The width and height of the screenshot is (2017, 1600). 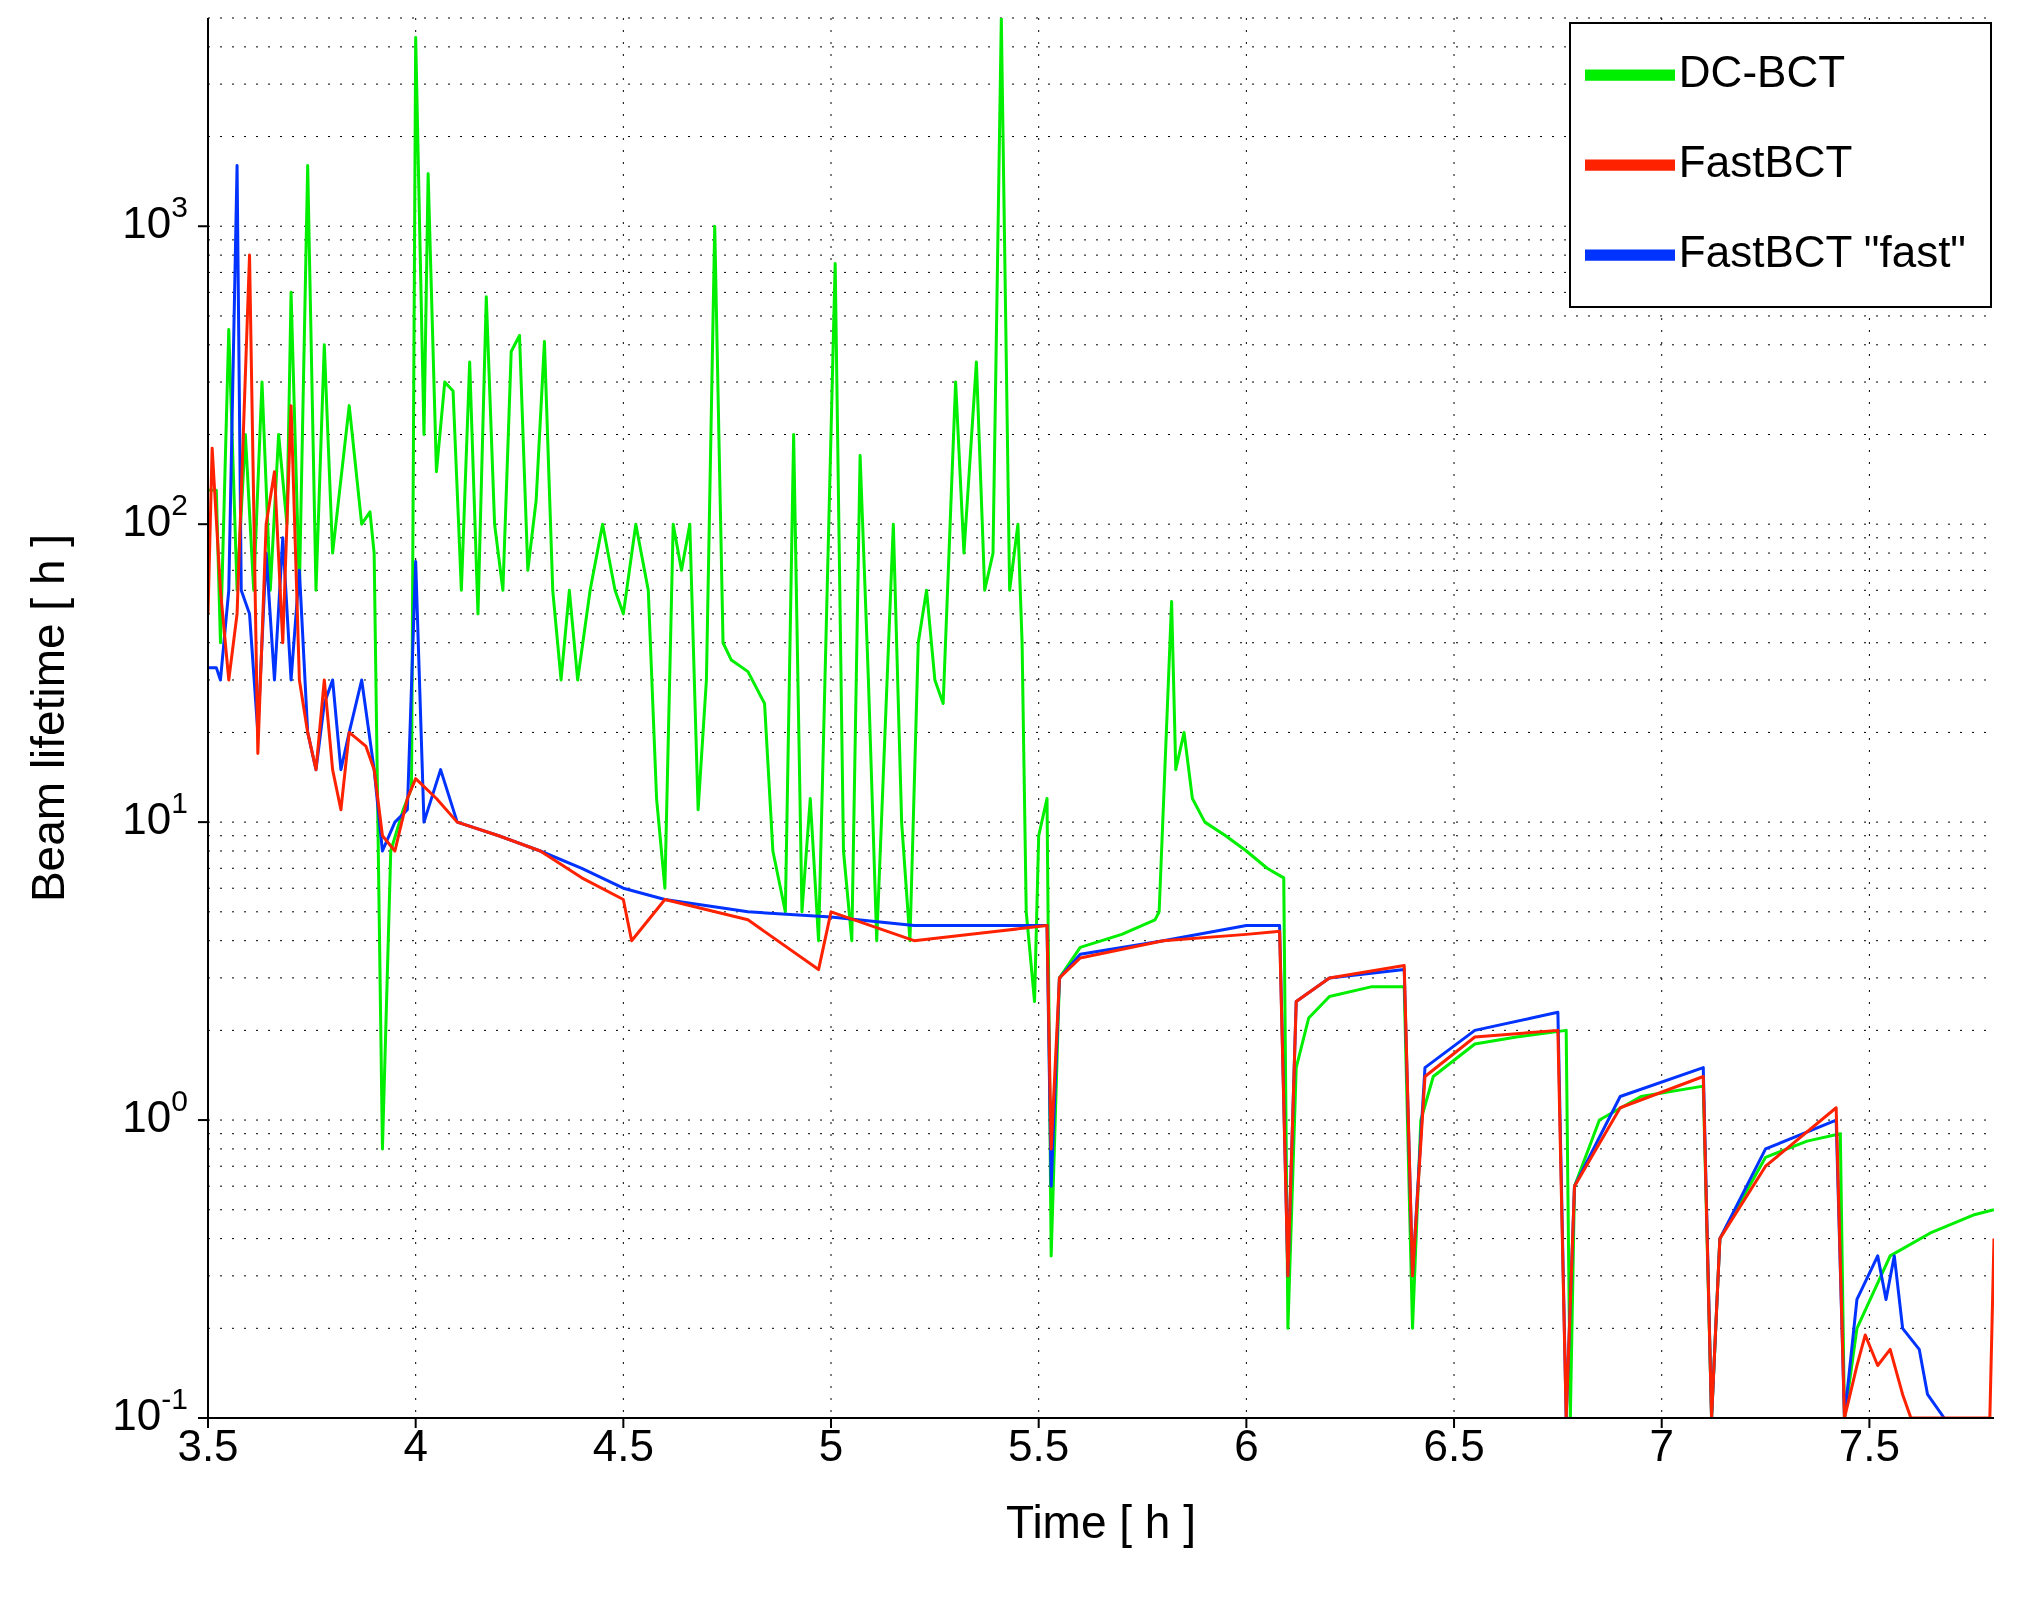 What do you see at coordinates (155, 814) in the screenshot?
I see `y-tick-label: 10$^{1}$` at bounding box center [155, 814].